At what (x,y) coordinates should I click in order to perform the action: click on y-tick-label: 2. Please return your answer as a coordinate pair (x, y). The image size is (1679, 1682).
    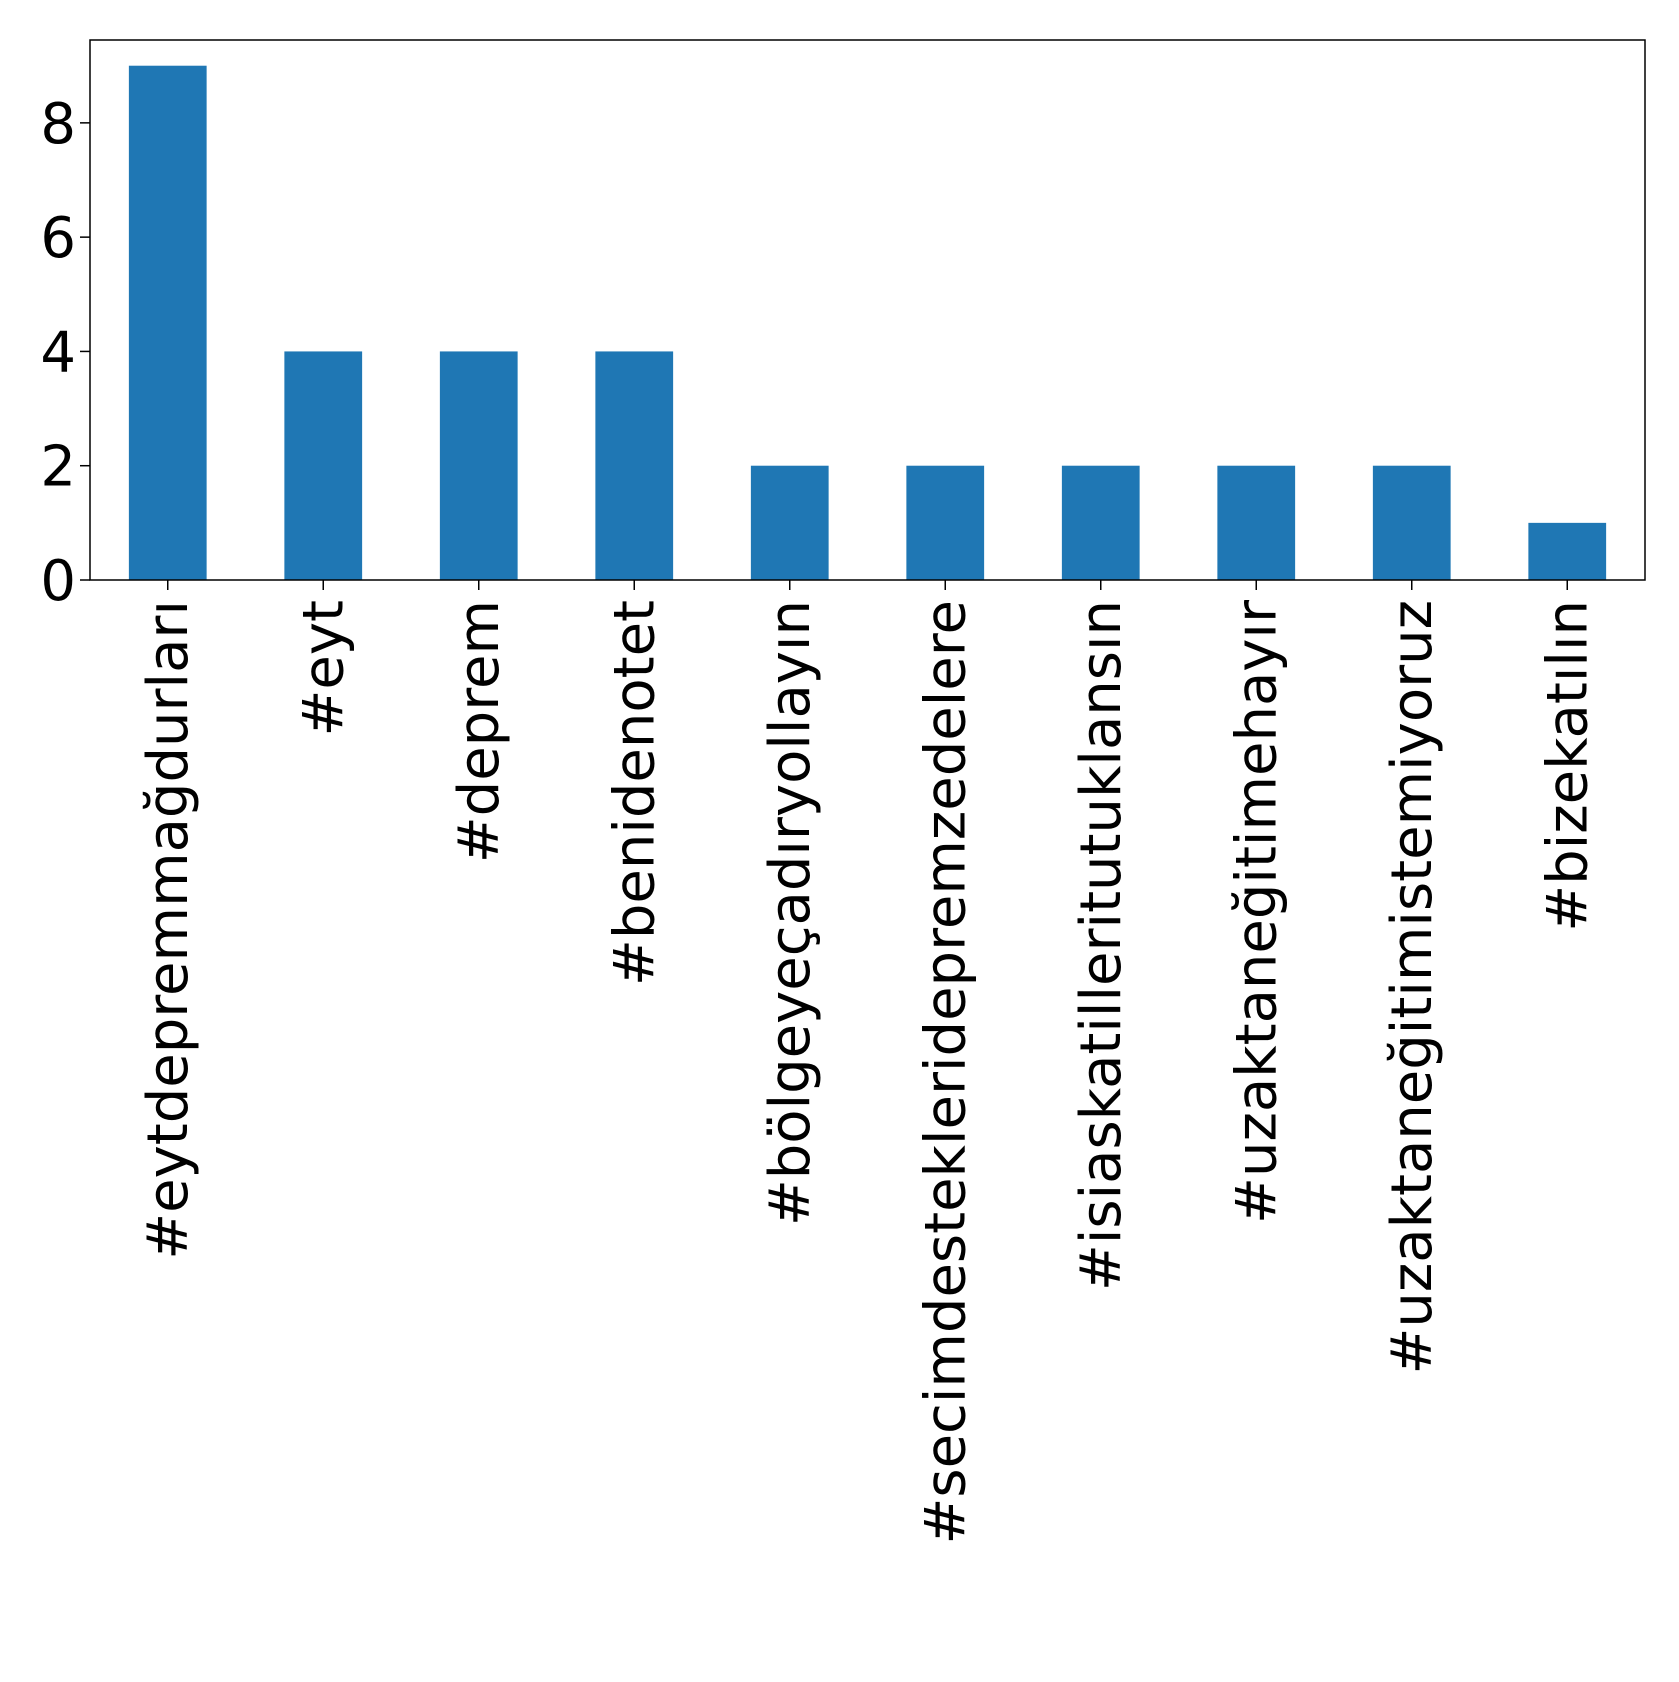
    Looking at the image, I should click on (58, 467).